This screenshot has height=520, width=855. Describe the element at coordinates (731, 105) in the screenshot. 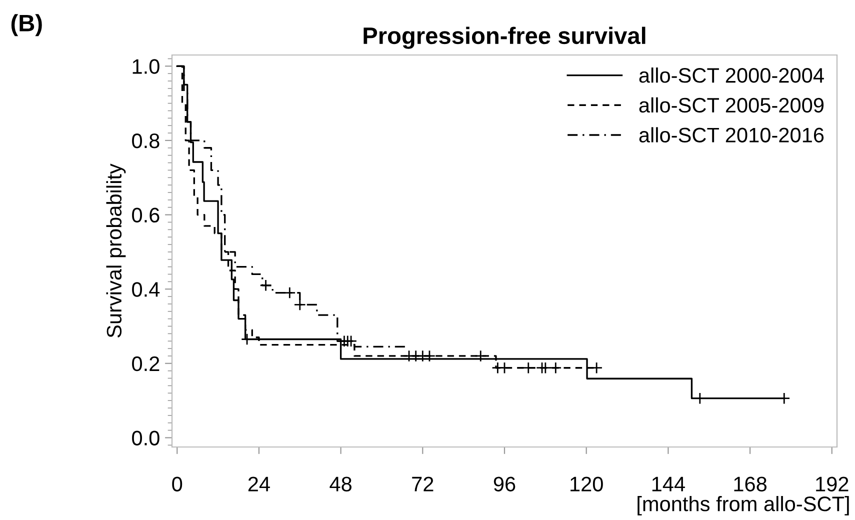

I see `legend-label: allo-SCT 2005-2009` at that location.